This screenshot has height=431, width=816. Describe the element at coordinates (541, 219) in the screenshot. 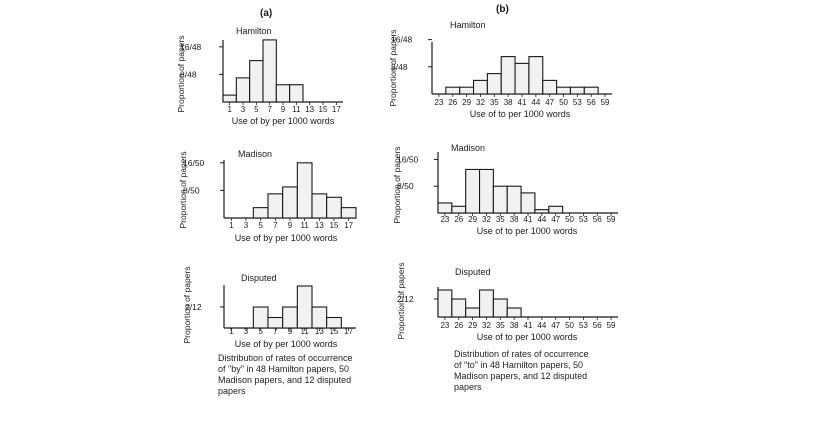

I see `x-tick-label: 44` at that location.